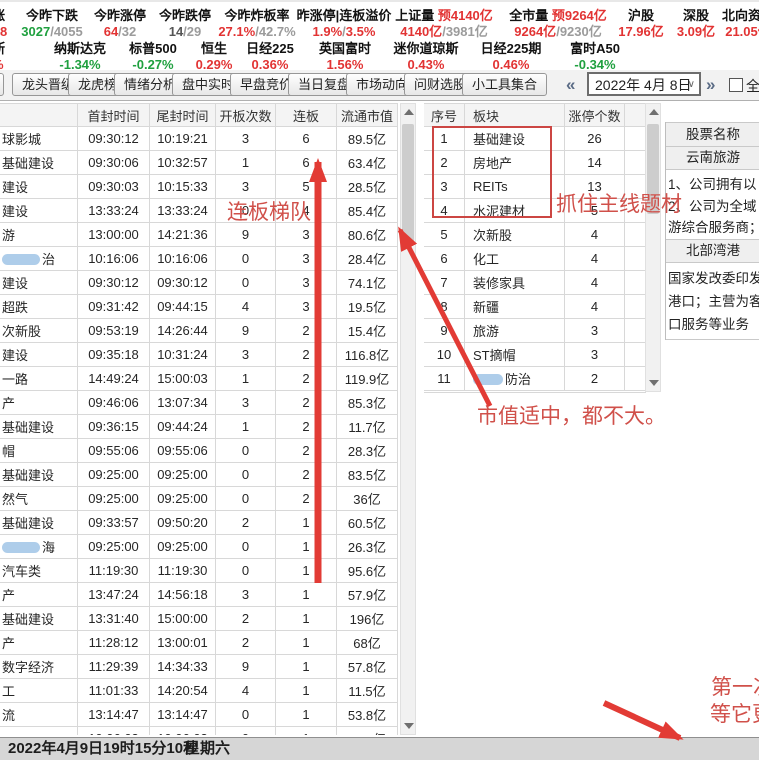 This screenshot has height=760, width=759. What do you see at coordinates (199, 402) in the screenshot?
I see `table-row: 产 09:46:06 13:07:34 3 2 85.3亿` at bounding box center [199, 402].